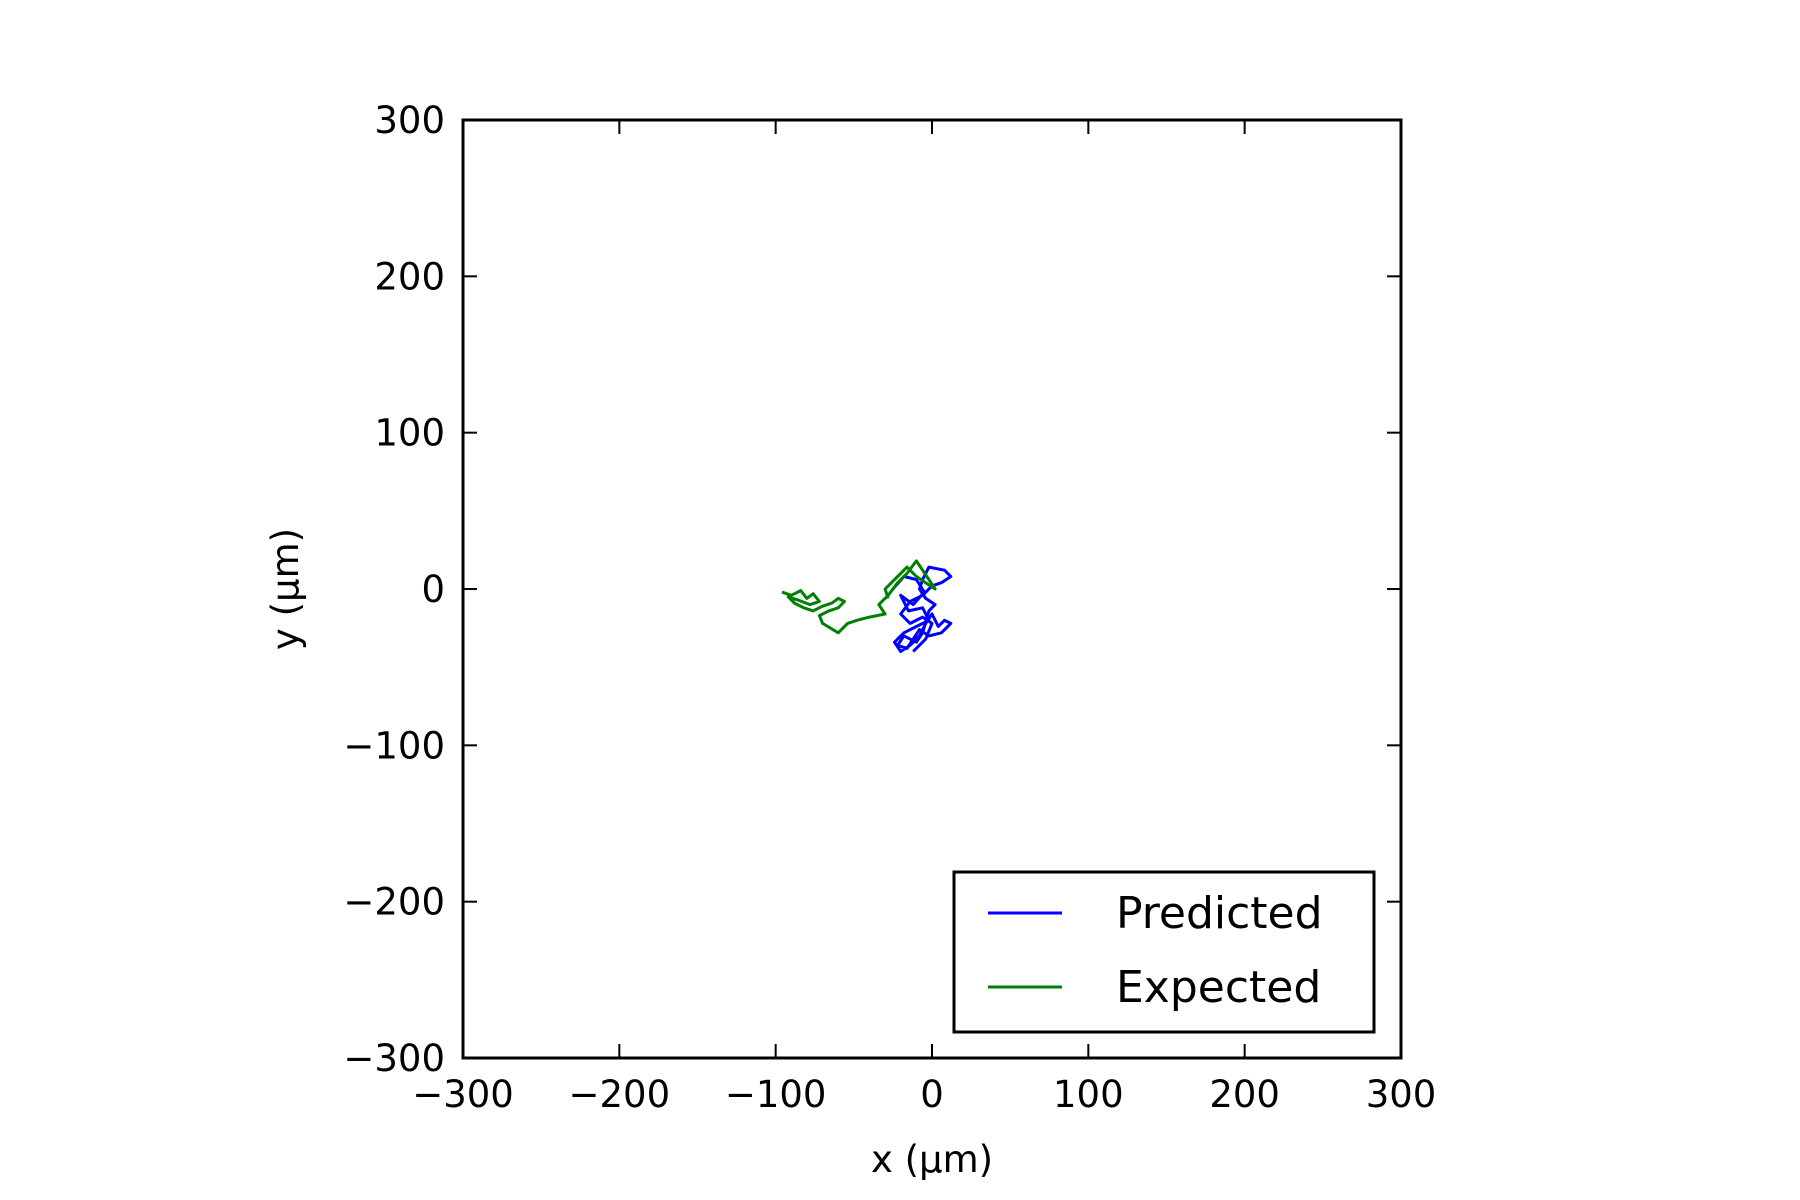 The image size is (1800, 1200). I want to click on y-tick-label: 300, so click(409, 120).